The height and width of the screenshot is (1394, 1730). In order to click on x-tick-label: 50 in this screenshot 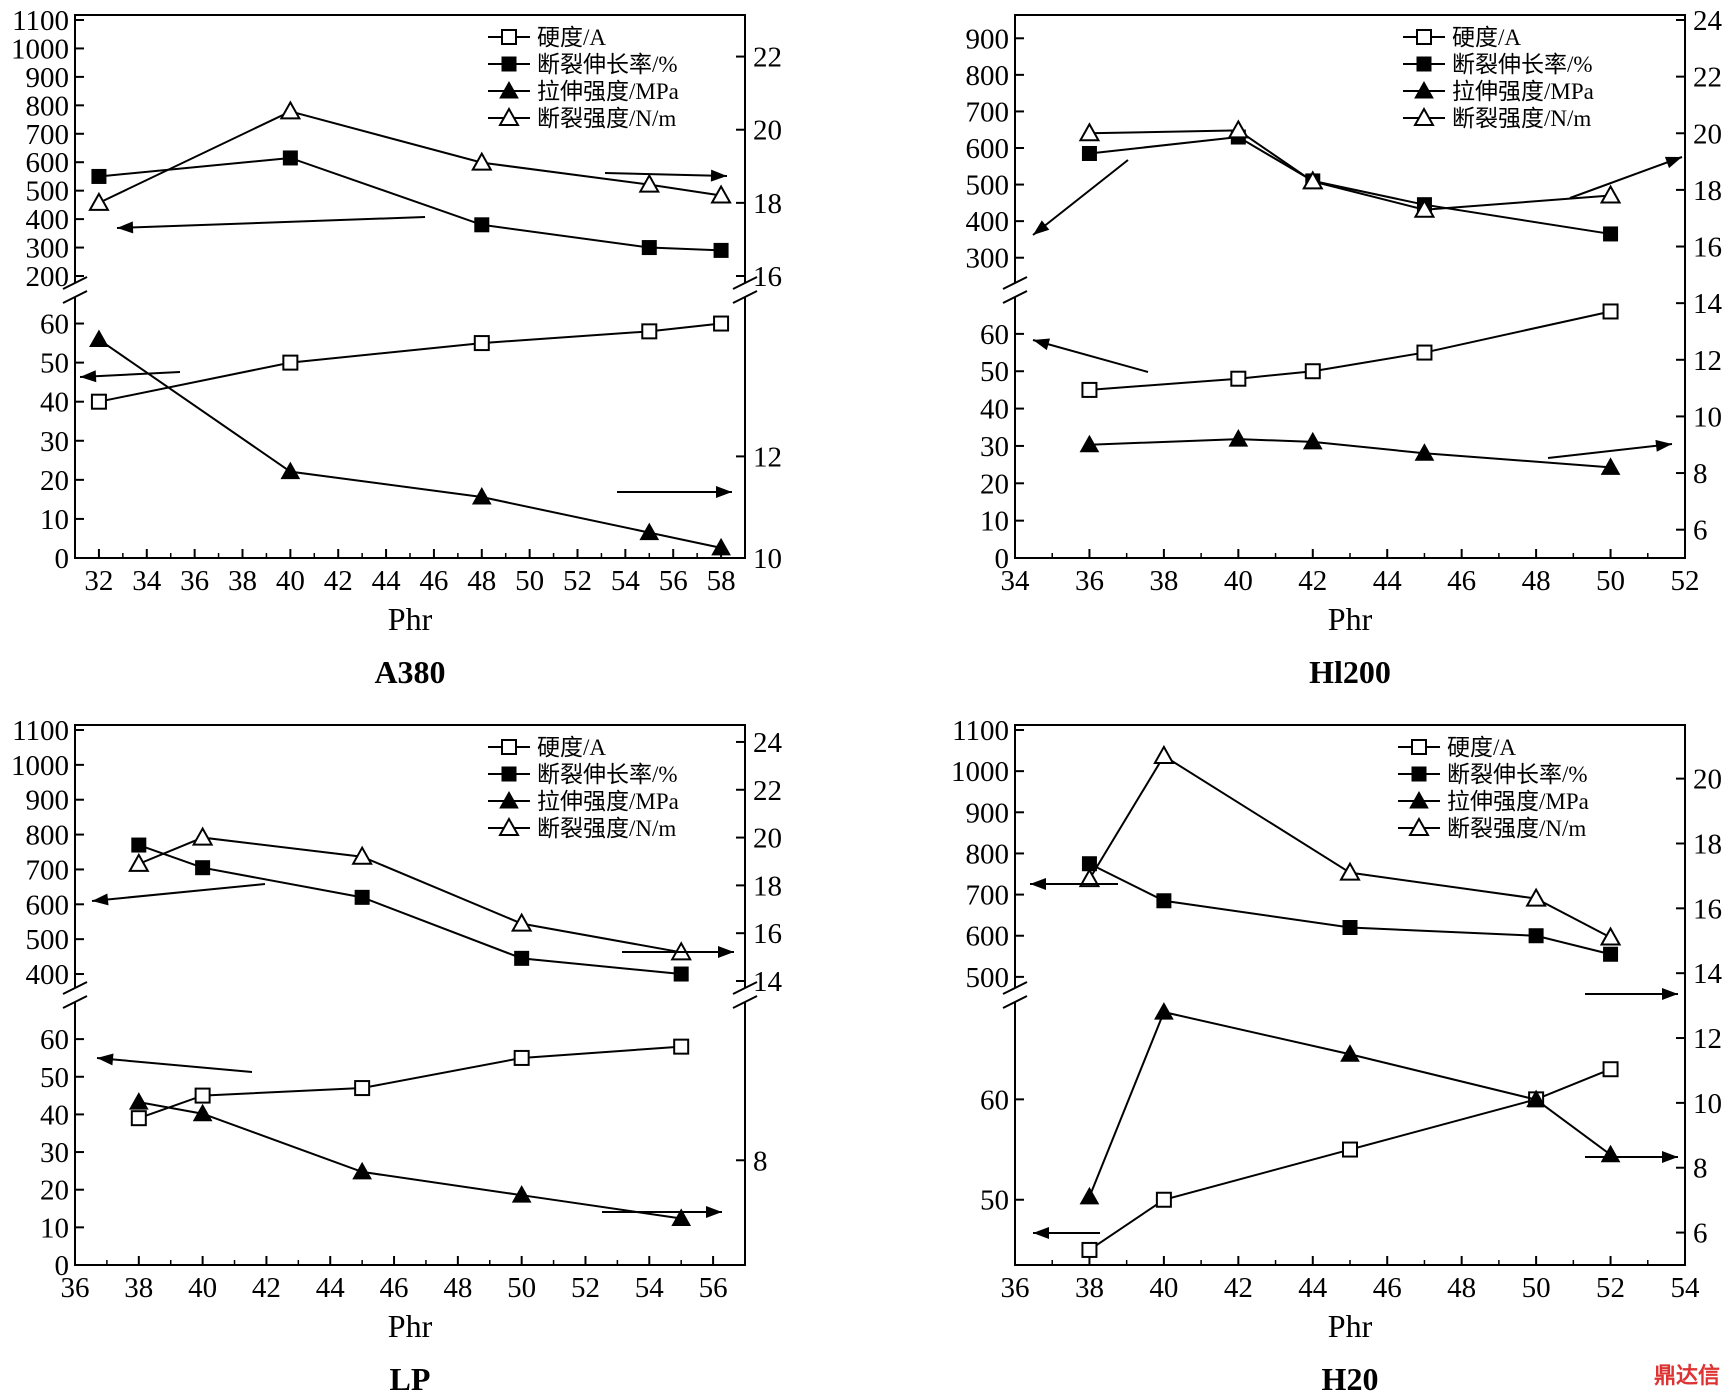, I will do `click(521, 1288)`.